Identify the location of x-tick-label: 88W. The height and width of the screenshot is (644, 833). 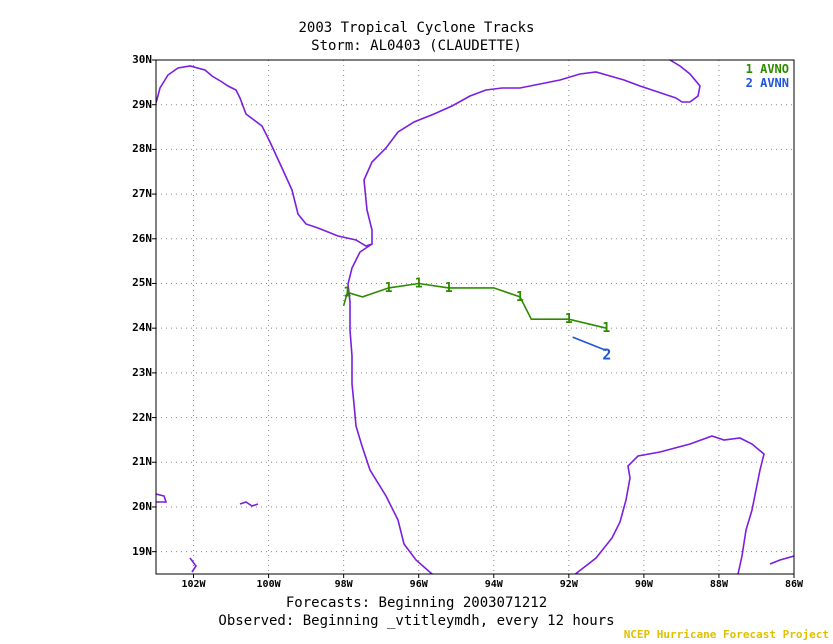
(718, 584).